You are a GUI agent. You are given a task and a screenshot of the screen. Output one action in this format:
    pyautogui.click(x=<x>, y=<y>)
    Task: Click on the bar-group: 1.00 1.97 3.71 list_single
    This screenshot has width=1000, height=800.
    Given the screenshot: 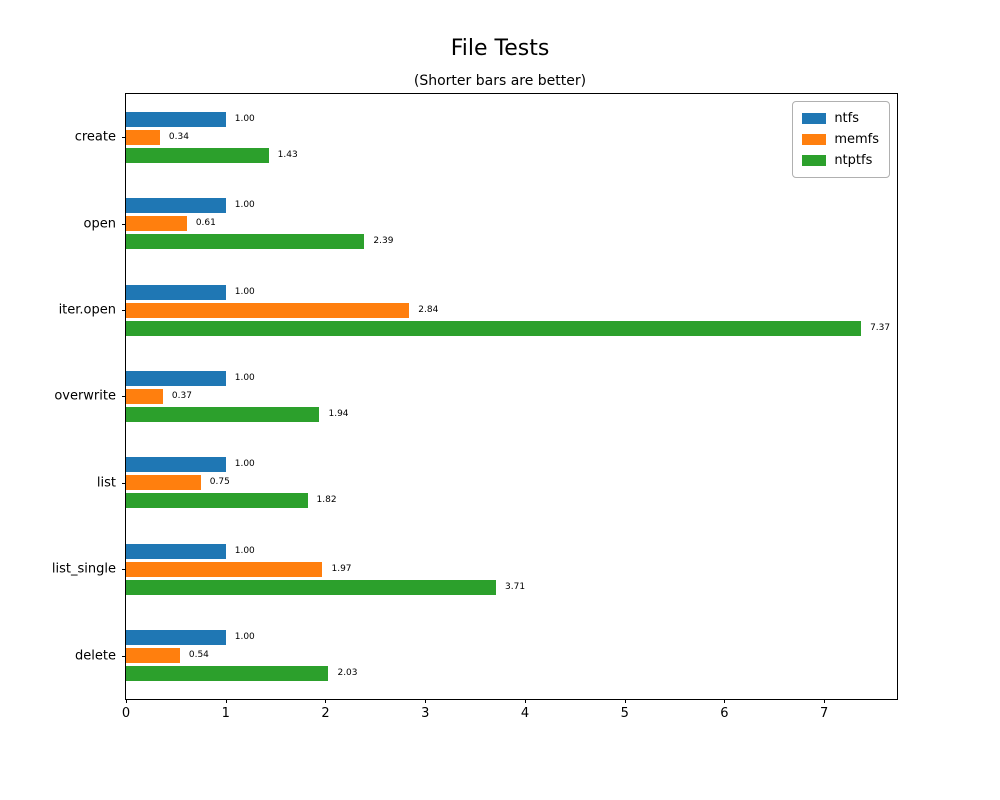 What is the action you would take?
    pyautogui.click(x=474, y=569)
    